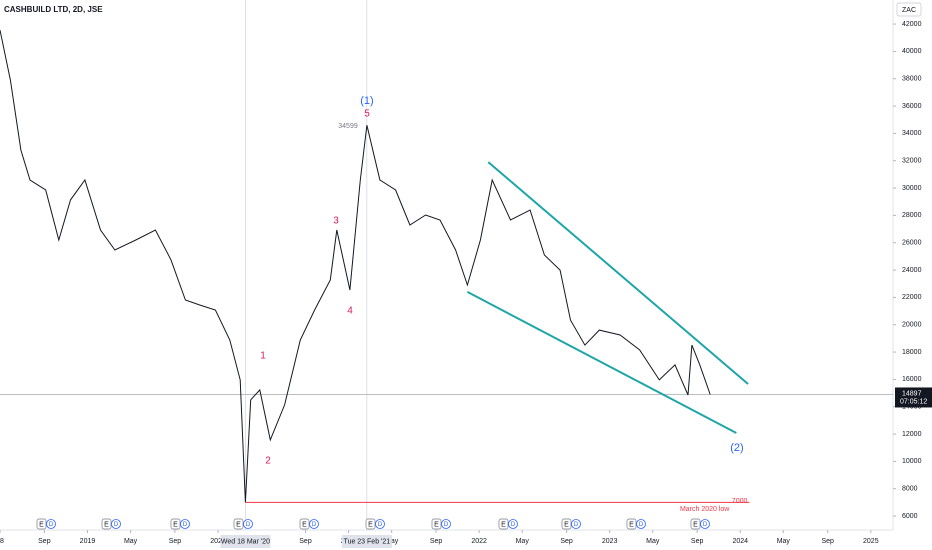 The height and width of the screenshot is (550, 932). What do you see at coordinates (871, 541) in the screenshot?
I see `x-tick-label: 2025` at bounding box center [871, 541].